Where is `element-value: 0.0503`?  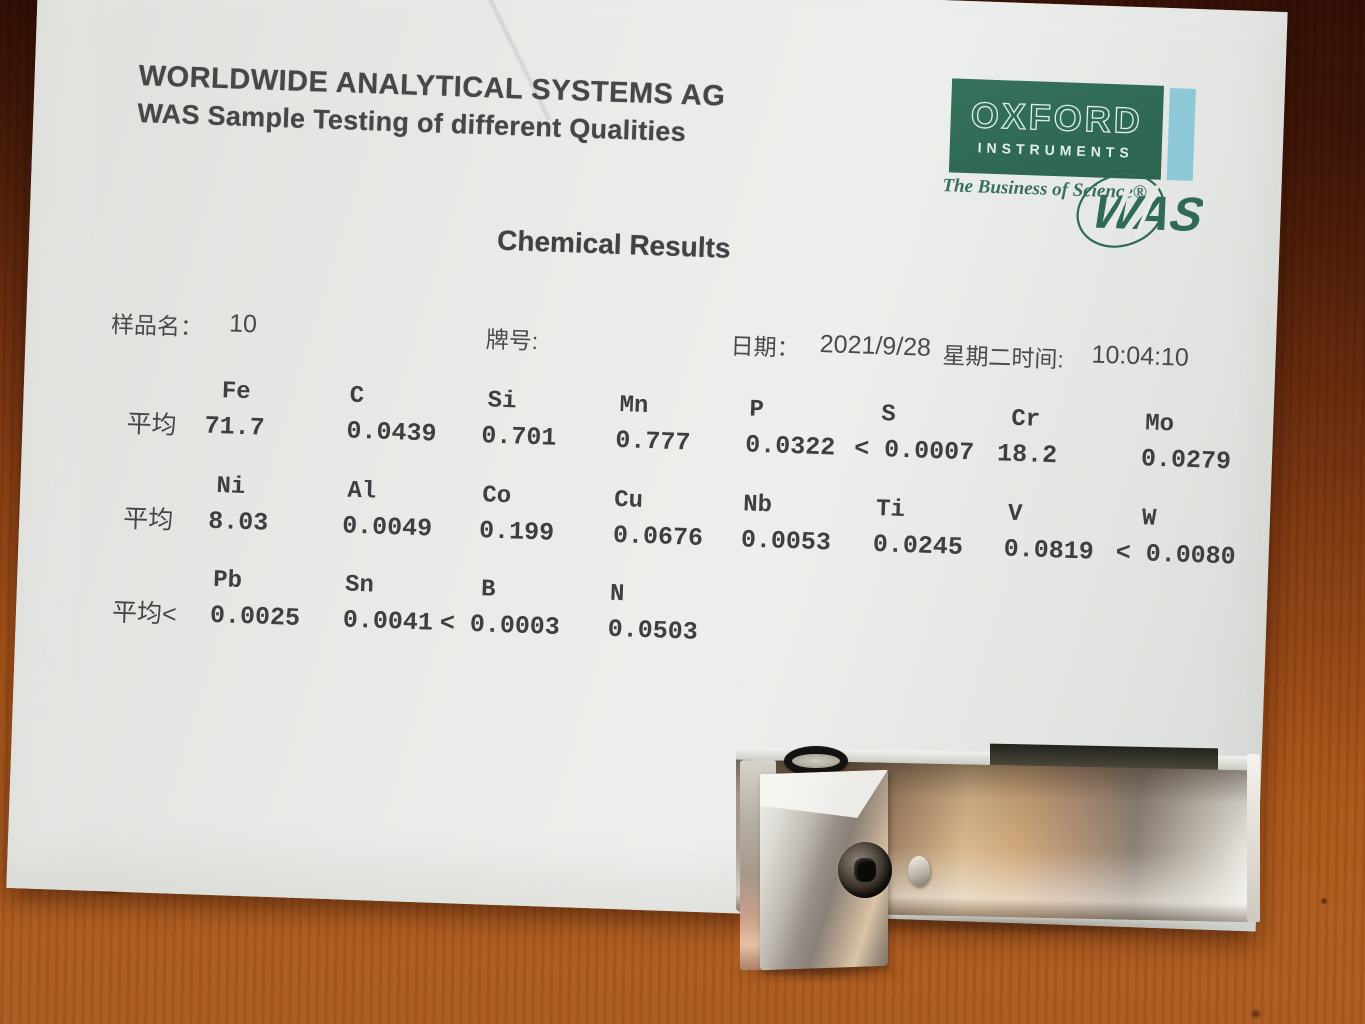
element-value: 0.0503 is located at coordinates (653, 630).